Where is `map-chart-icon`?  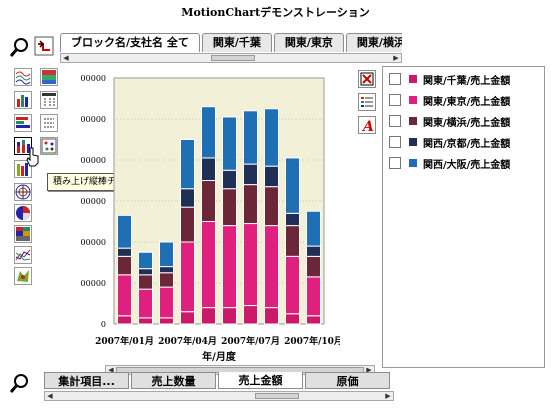
map-chart-icon is located at coordinates (23, 276).